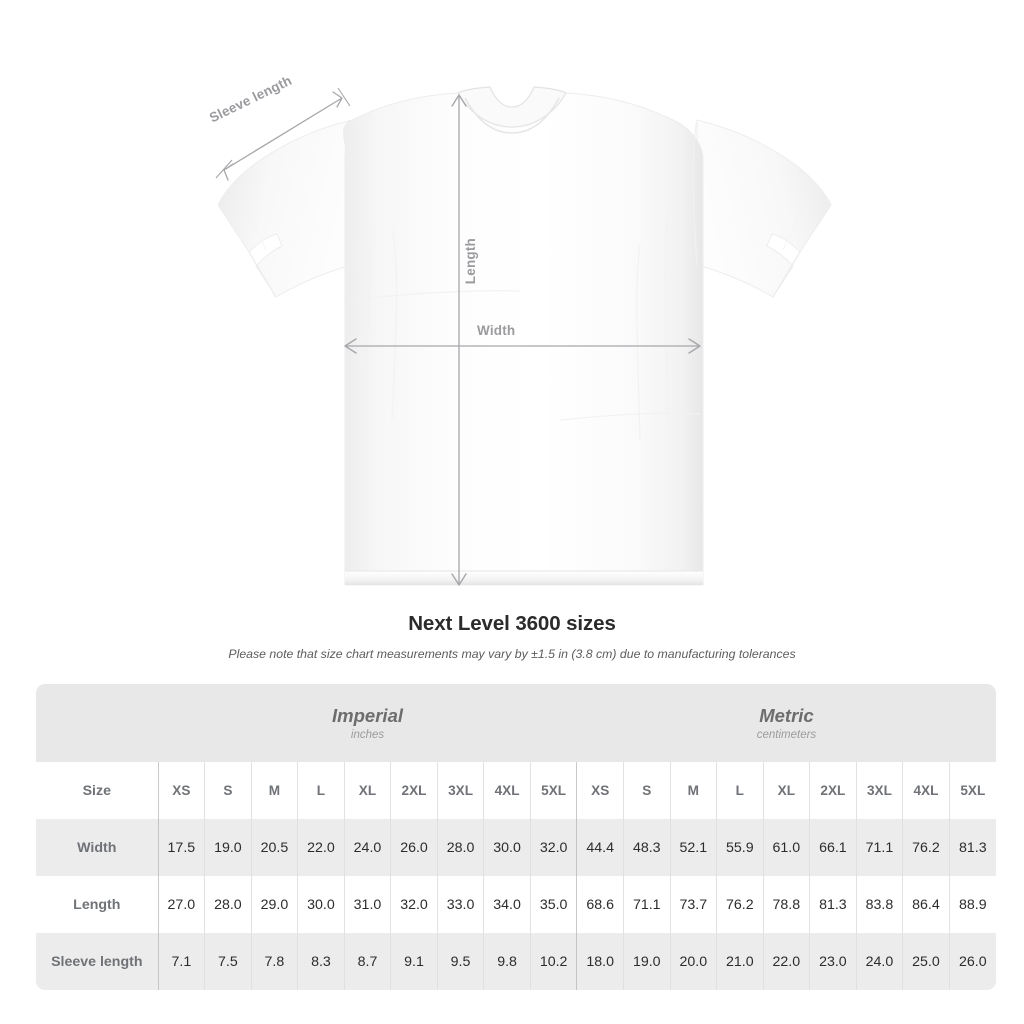 The image size is (1024, 1024). What do you see at coordinates (181, 904) in the screenshot?
I see `length-imperial-0: 27.0` at bounding box center [181, 904].